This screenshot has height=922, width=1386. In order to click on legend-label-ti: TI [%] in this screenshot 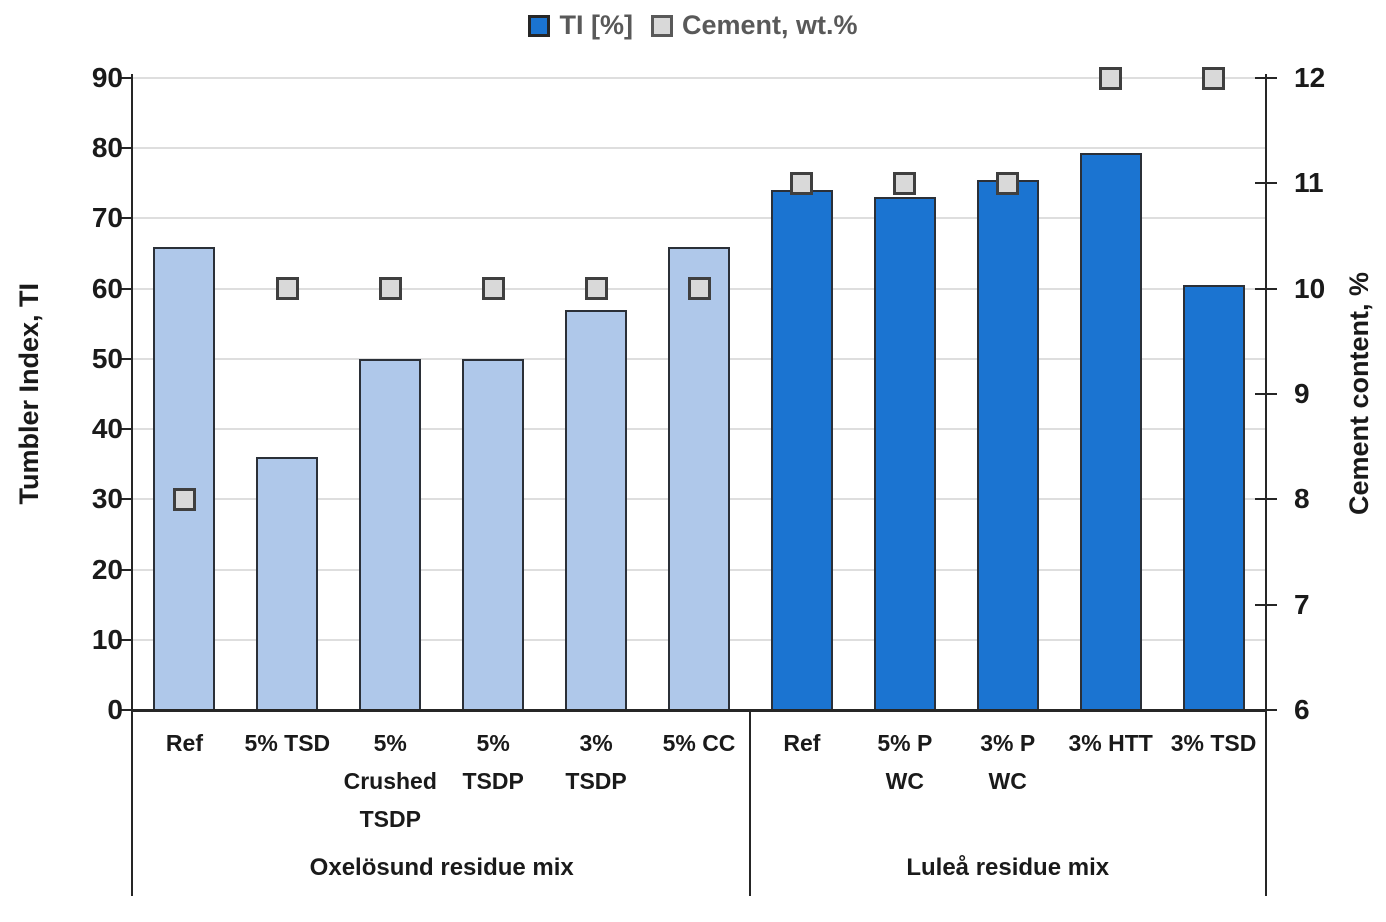, I will do `click(596, 25)`.